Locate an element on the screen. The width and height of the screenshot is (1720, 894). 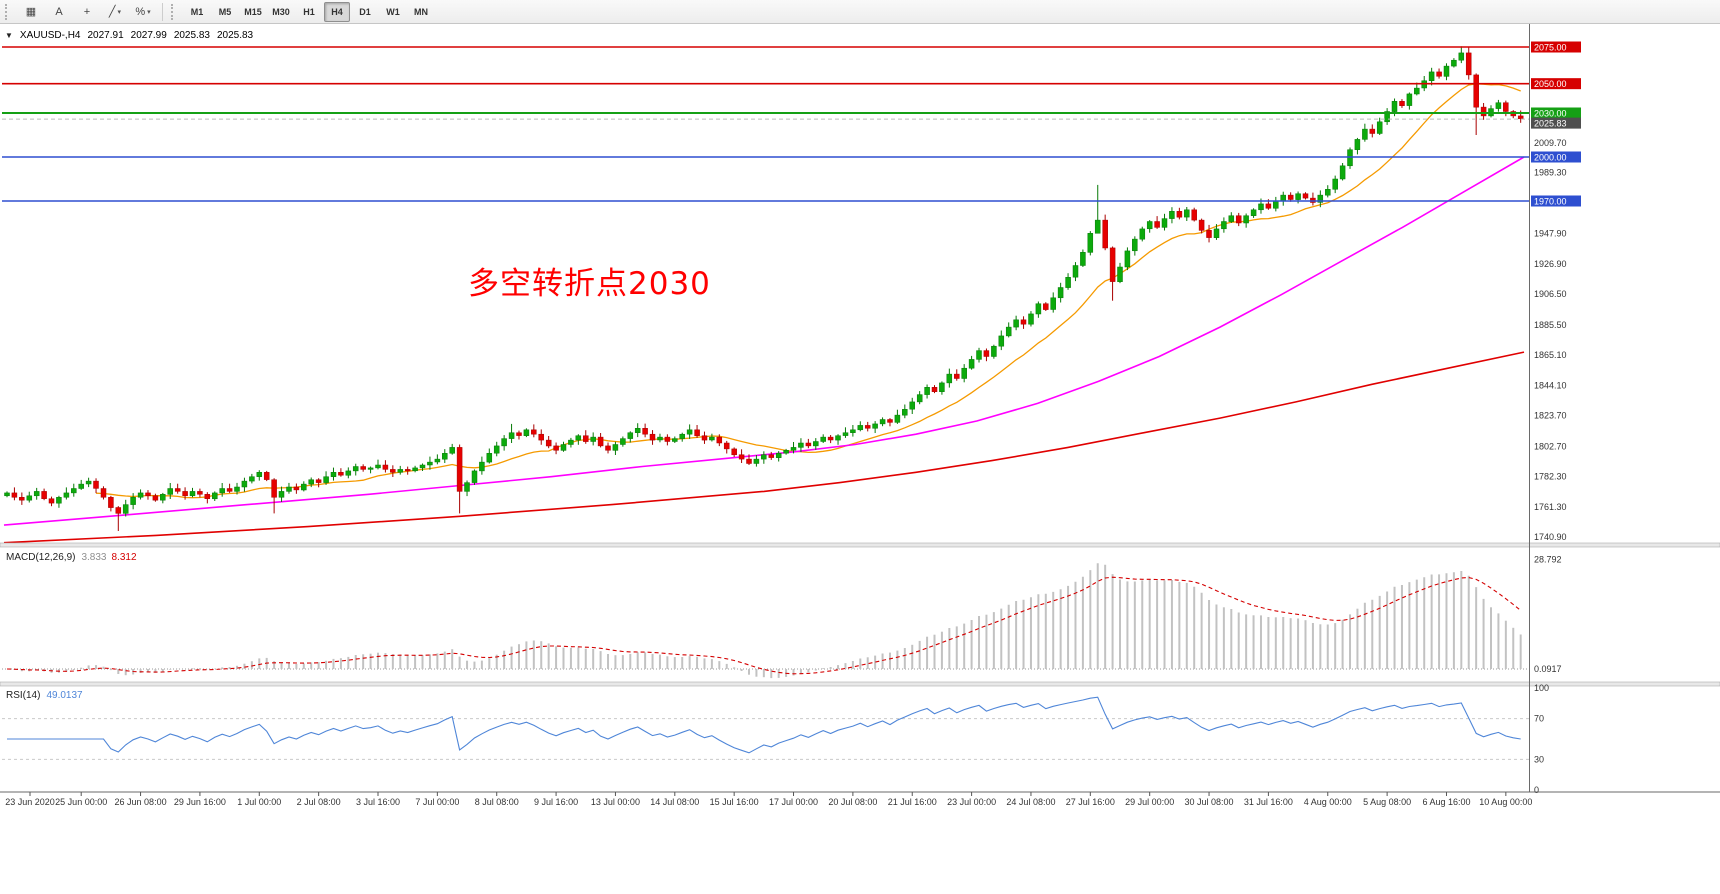
rsi-line is located at coordinates (764, 725).